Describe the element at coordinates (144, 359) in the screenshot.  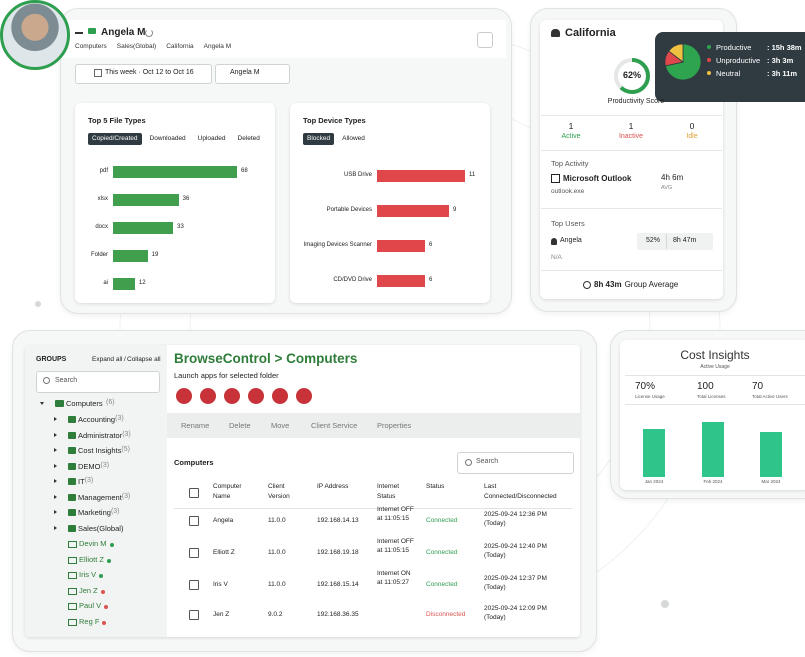
I see `collapse-all: Collapse all` at that location.